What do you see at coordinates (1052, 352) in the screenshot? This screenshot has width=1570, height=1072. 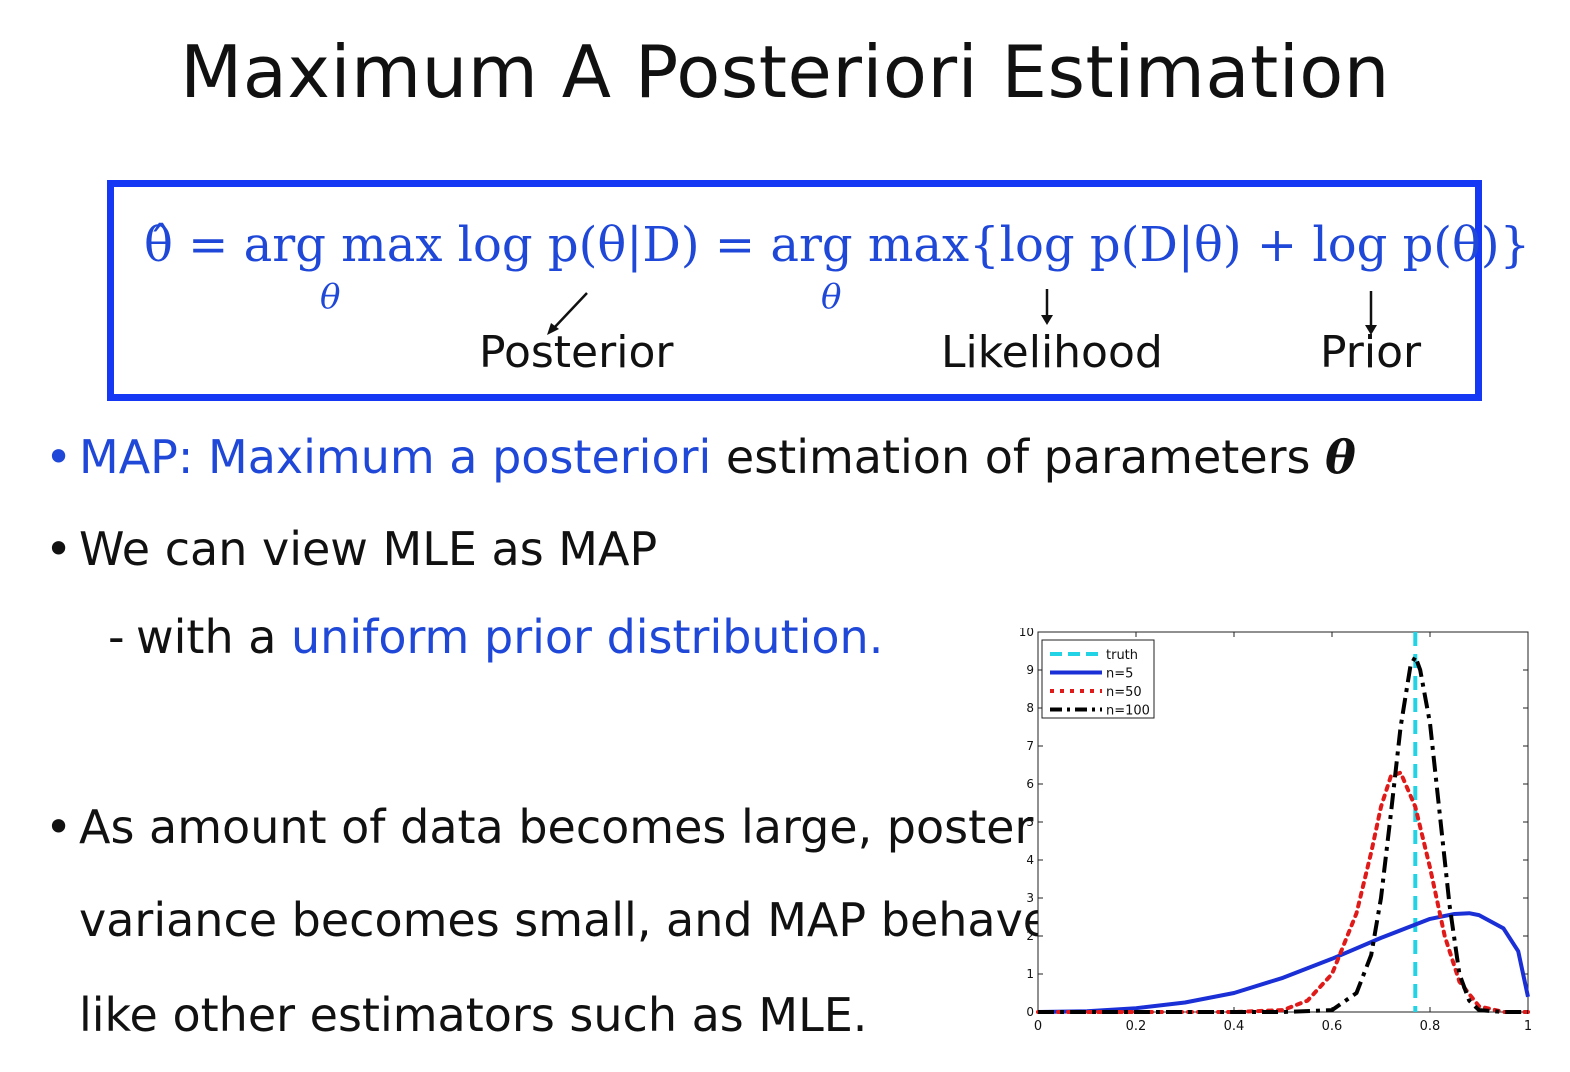 I see `likelihood-label: Likelihood` at bounding box center [1052, 352].